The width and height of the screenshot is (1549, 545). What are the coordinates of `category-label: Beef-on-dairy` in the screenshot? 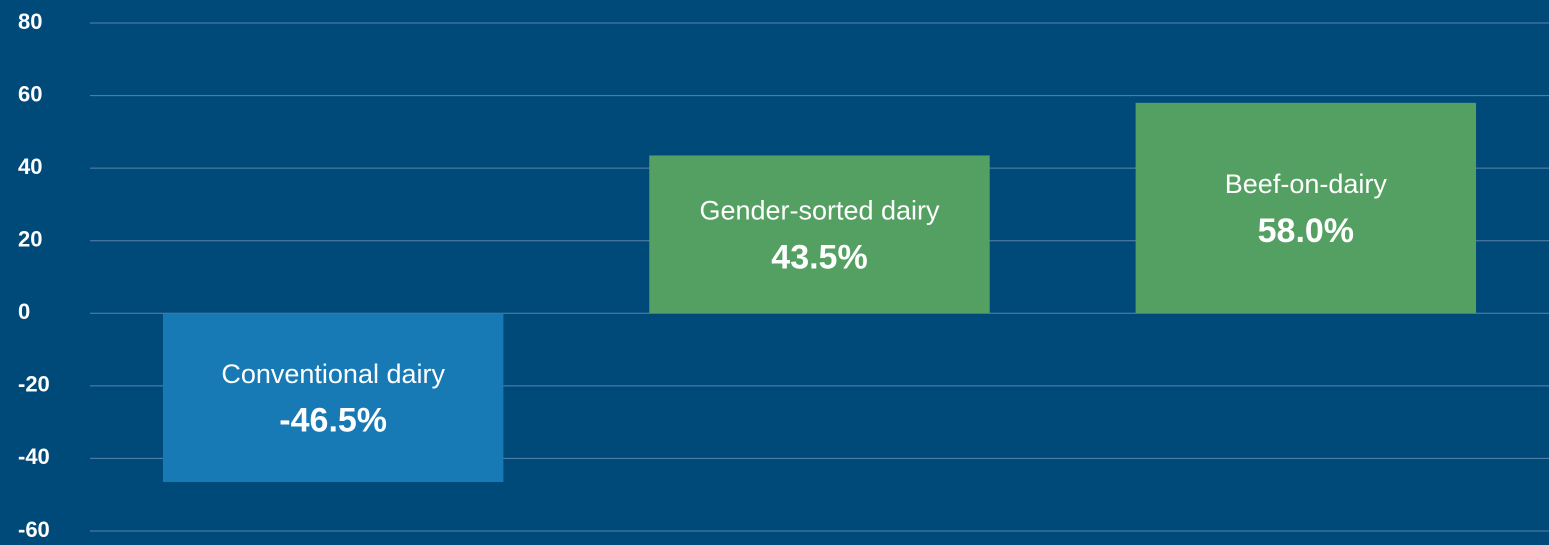 It's located at (1306, 184).